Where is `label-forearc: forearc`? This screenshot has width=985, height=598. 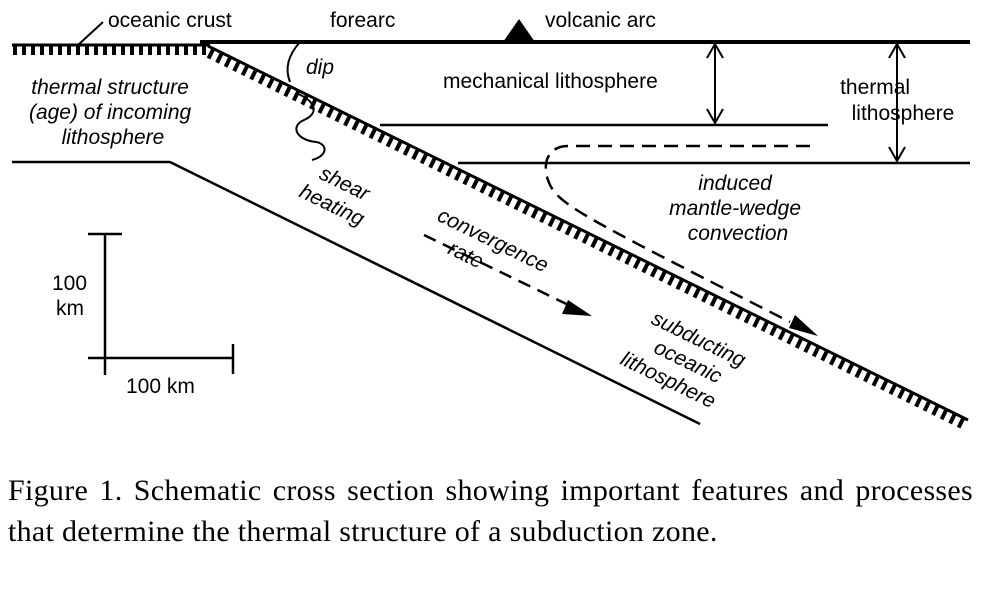 label-forearc: forearc is located at coordinates (362, 20).